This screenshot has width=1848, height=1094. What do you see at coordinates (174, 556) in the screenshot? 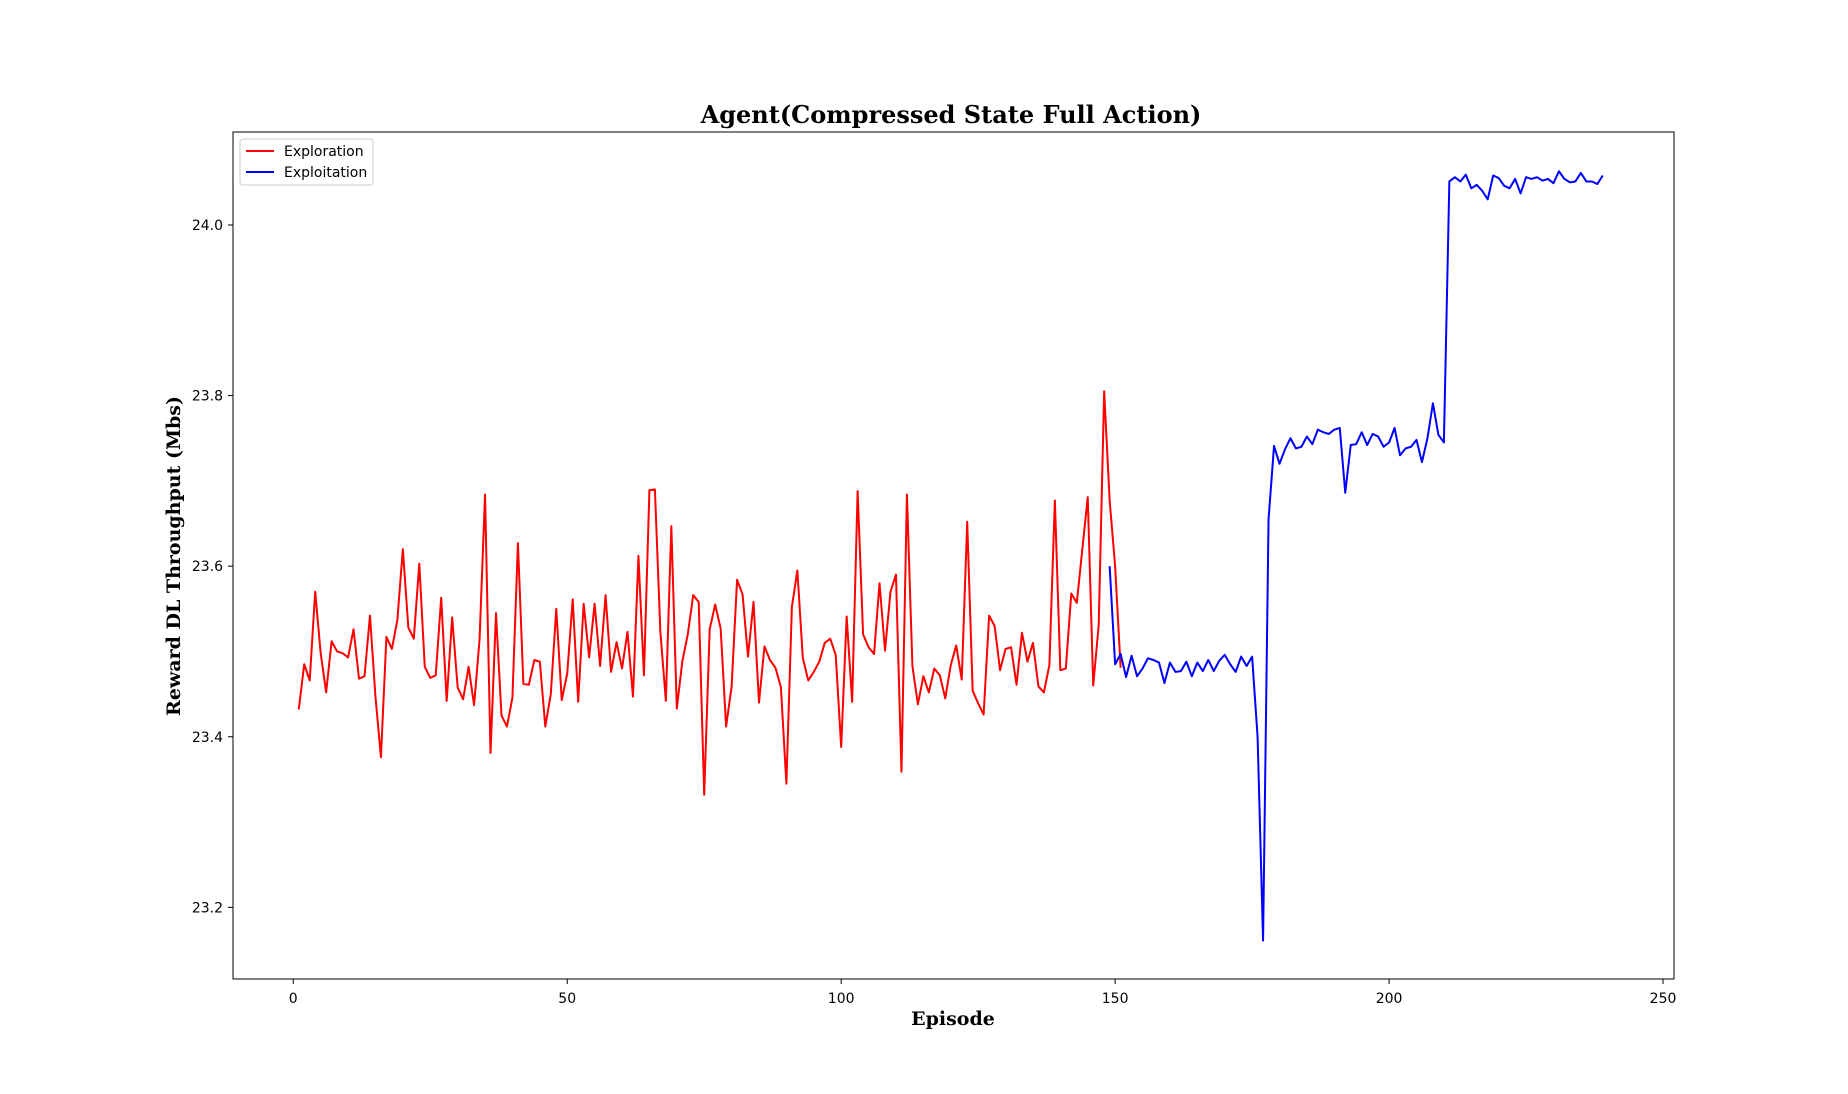
I see `y-axis-label: Reward DL Throughput (Mbs)` at bounding box center [174, 556].